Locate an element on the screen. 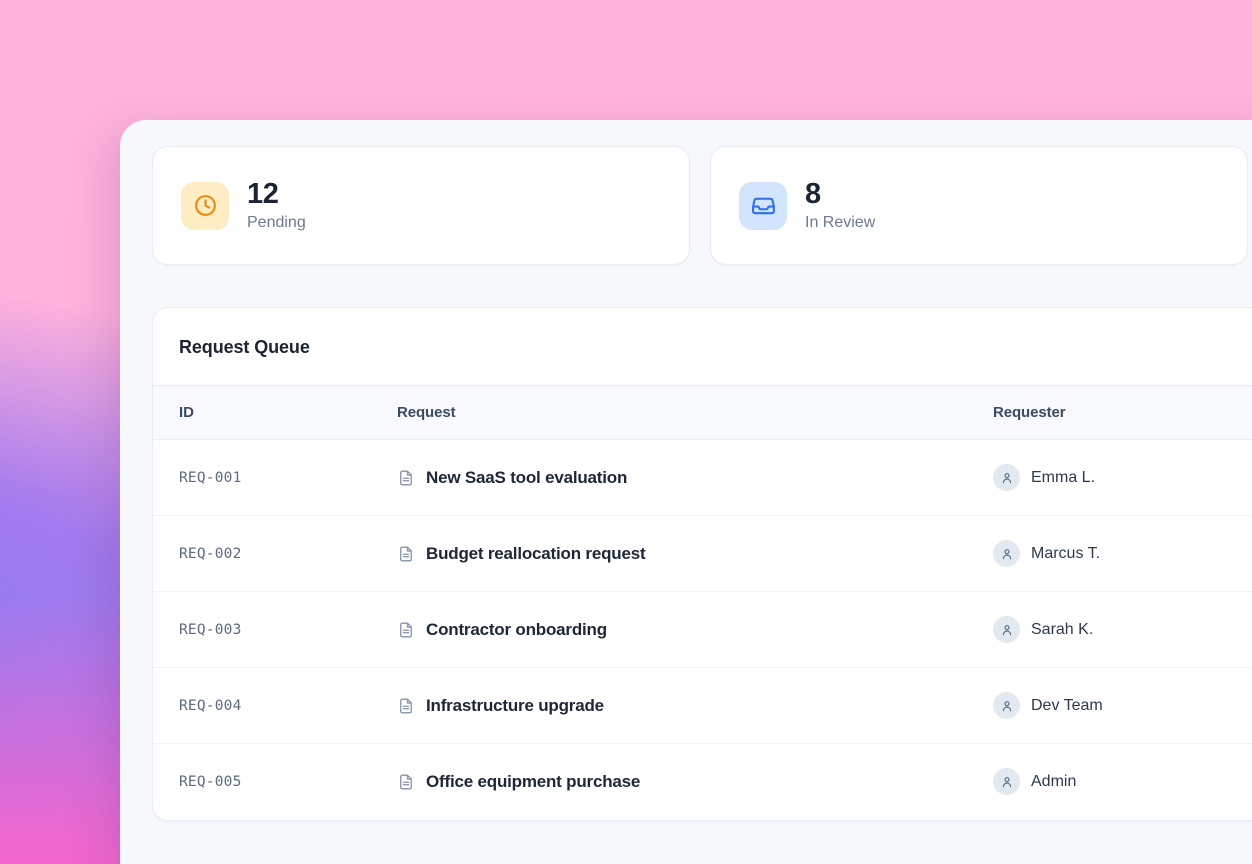 Image resolution: width=1252 pixels, height=864 pixels. requester-wrap: Sarah K. is located at coordinates (1122, 629).